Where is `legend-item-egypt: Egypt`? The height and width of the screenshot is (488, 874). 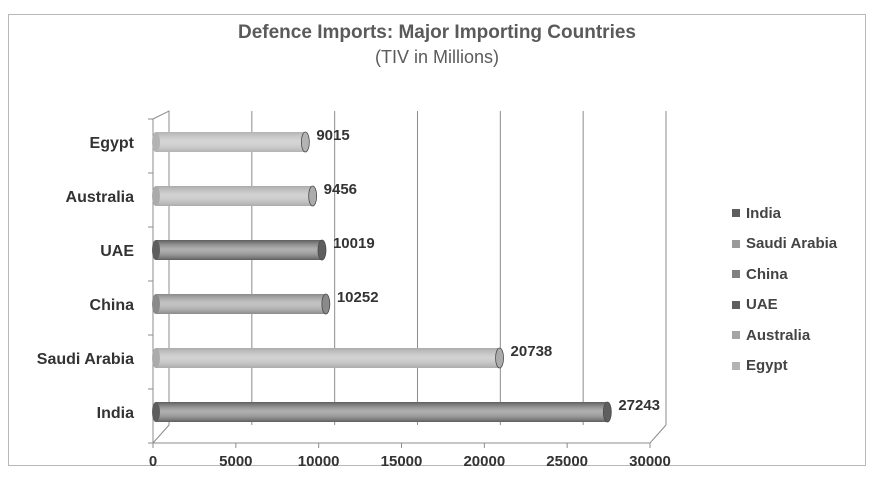 legend-item-egypt: Egypt is located at coordinates (784, 366).